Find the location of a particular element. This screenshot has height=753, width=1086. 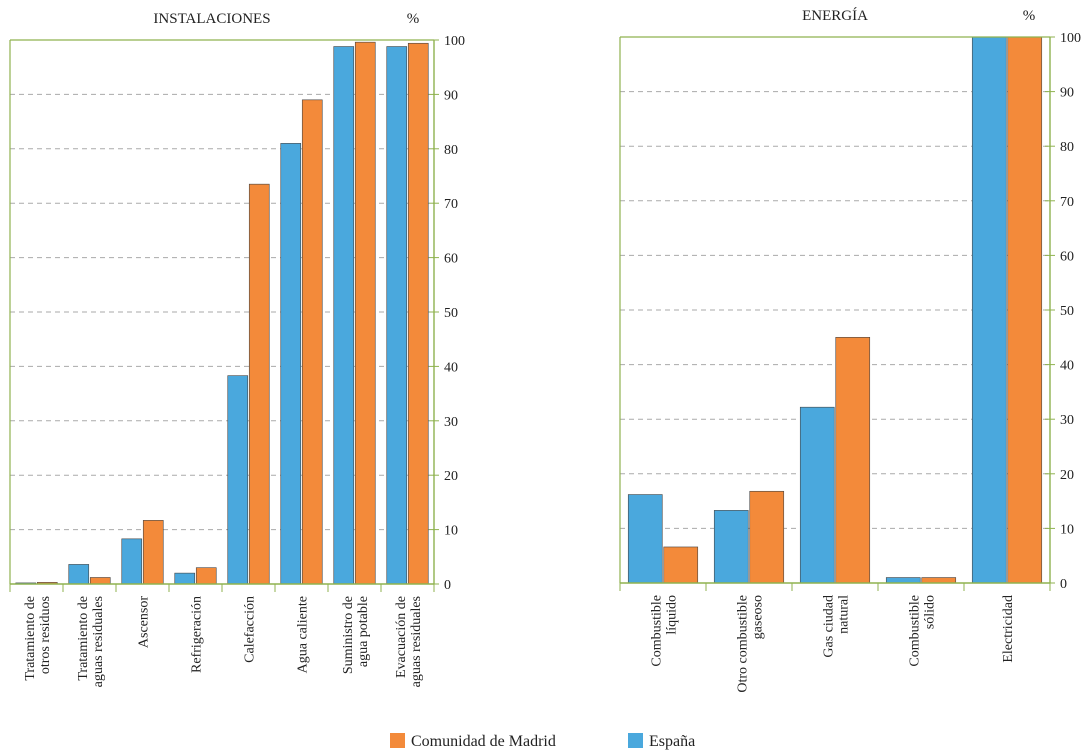

legend: Comunidad de Madrid España is located at coordinates (542, 741).